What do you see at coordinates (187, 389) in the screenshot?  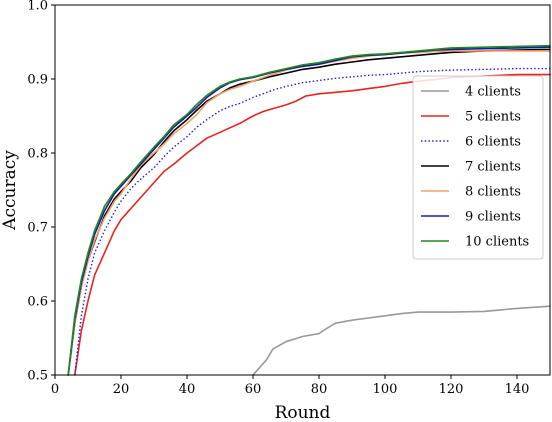 I see `x-tick-label: 40` at bounding box center [187, 389].